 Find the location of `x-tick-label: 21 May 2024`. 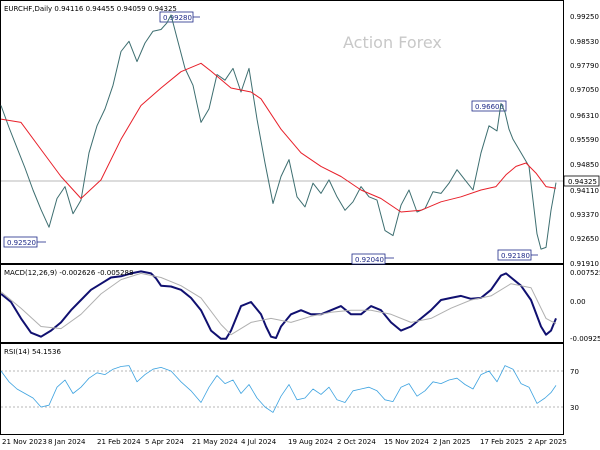

x-tick-label: 21 May 2024 is located at coordinates (215, 442).